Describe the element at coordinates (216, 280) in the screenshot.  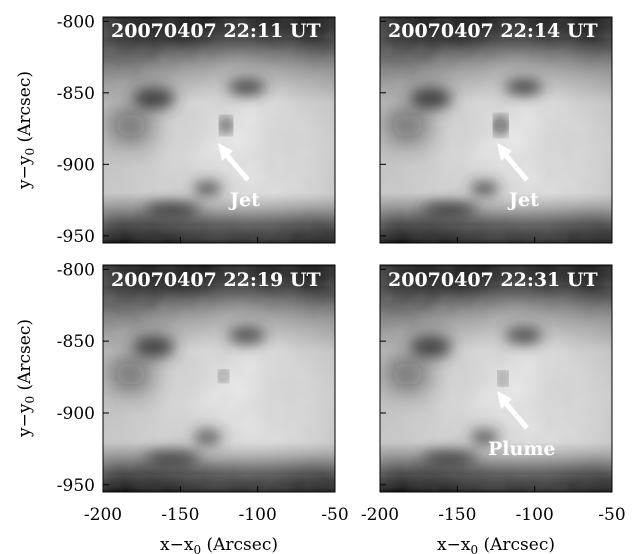
I see `panel-3-title: 20070407 22:19 UT` at that location.